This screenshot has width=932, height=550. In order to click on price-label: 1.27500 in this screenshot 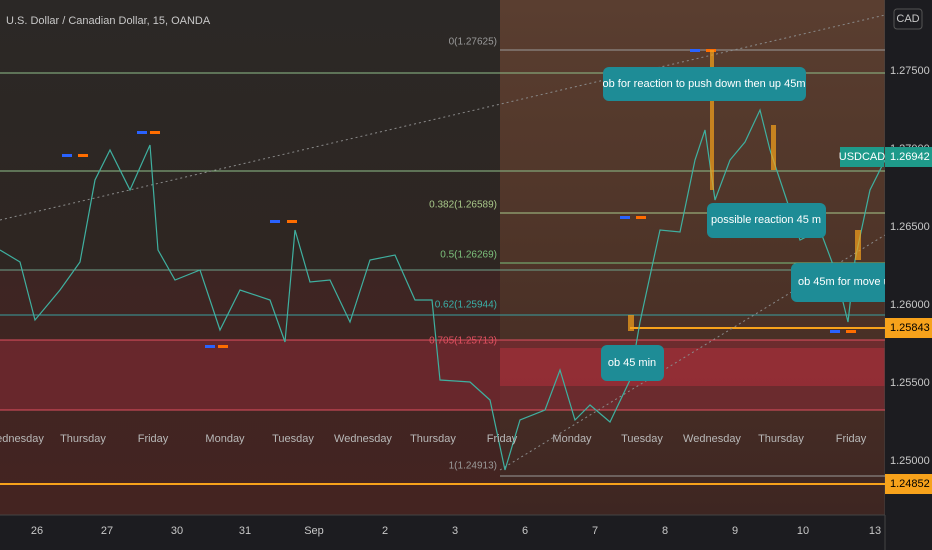, I will do `click(910, 71)`.